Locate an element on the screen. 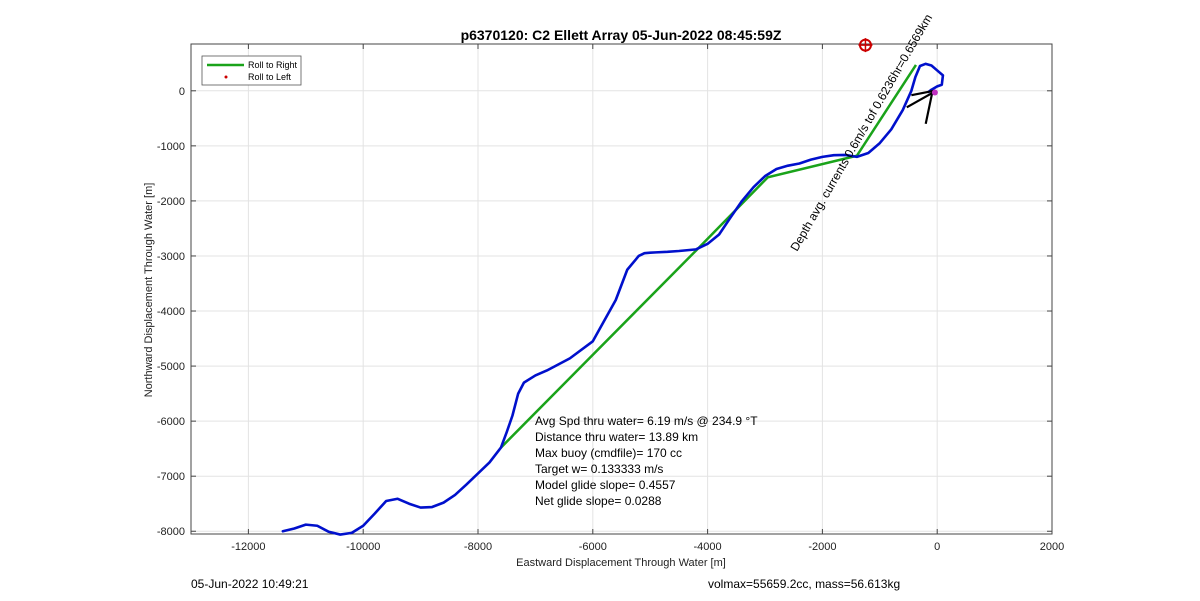 The width and height of the screenshot is (1200, 601). x-tick-label: -12000 is located at coordinates (248, 547).